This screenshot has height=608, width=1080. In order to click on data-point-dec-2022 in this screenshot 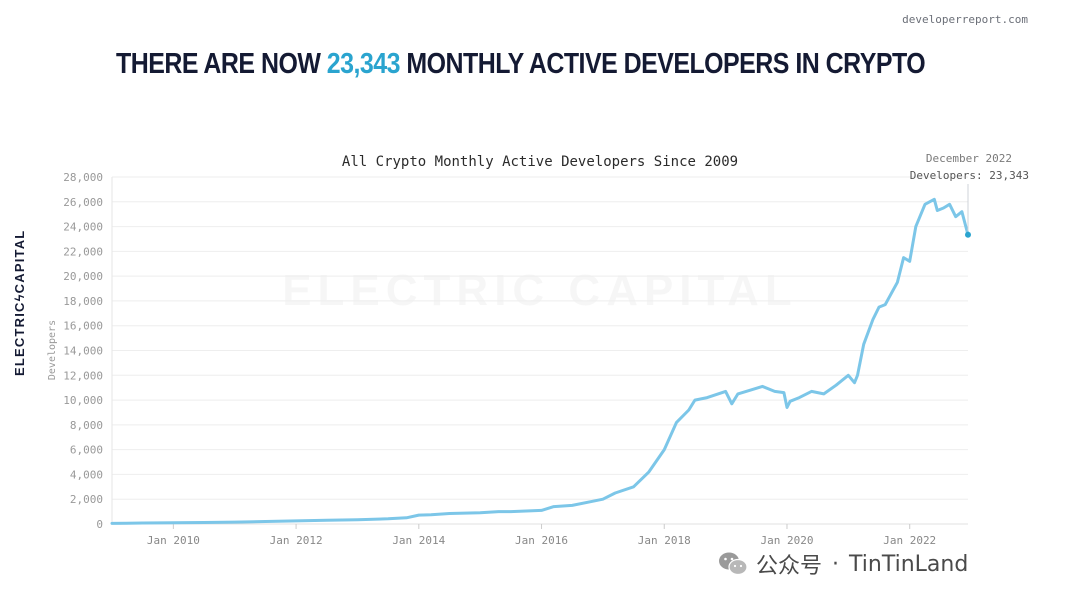, I will do `click(968, 234)`.